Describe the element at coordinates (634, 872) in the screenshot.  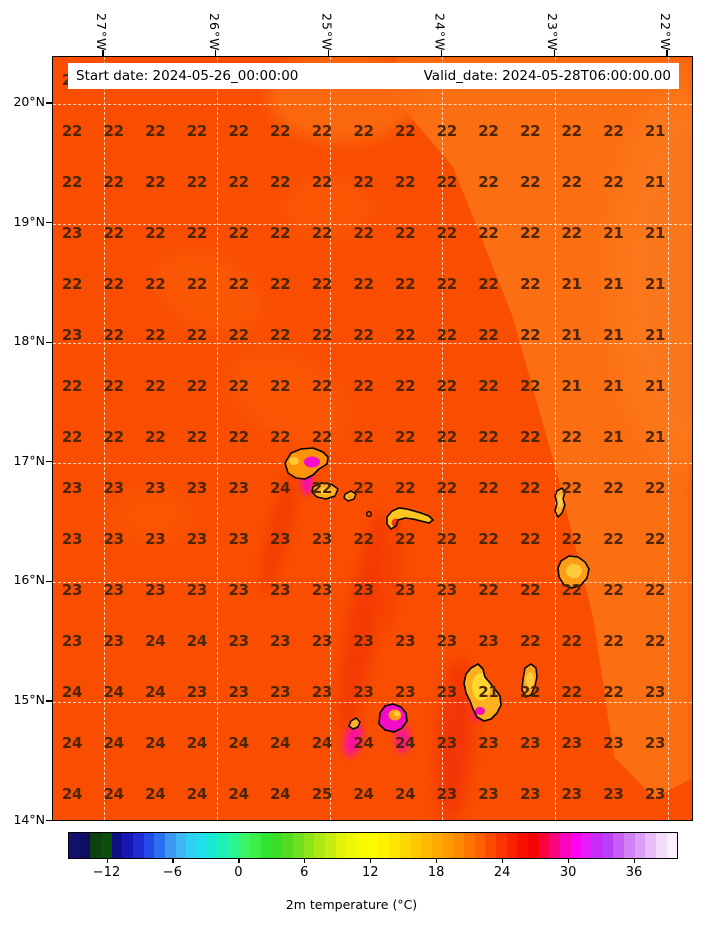
I see `colorbar-tick-label: 36` at that location.